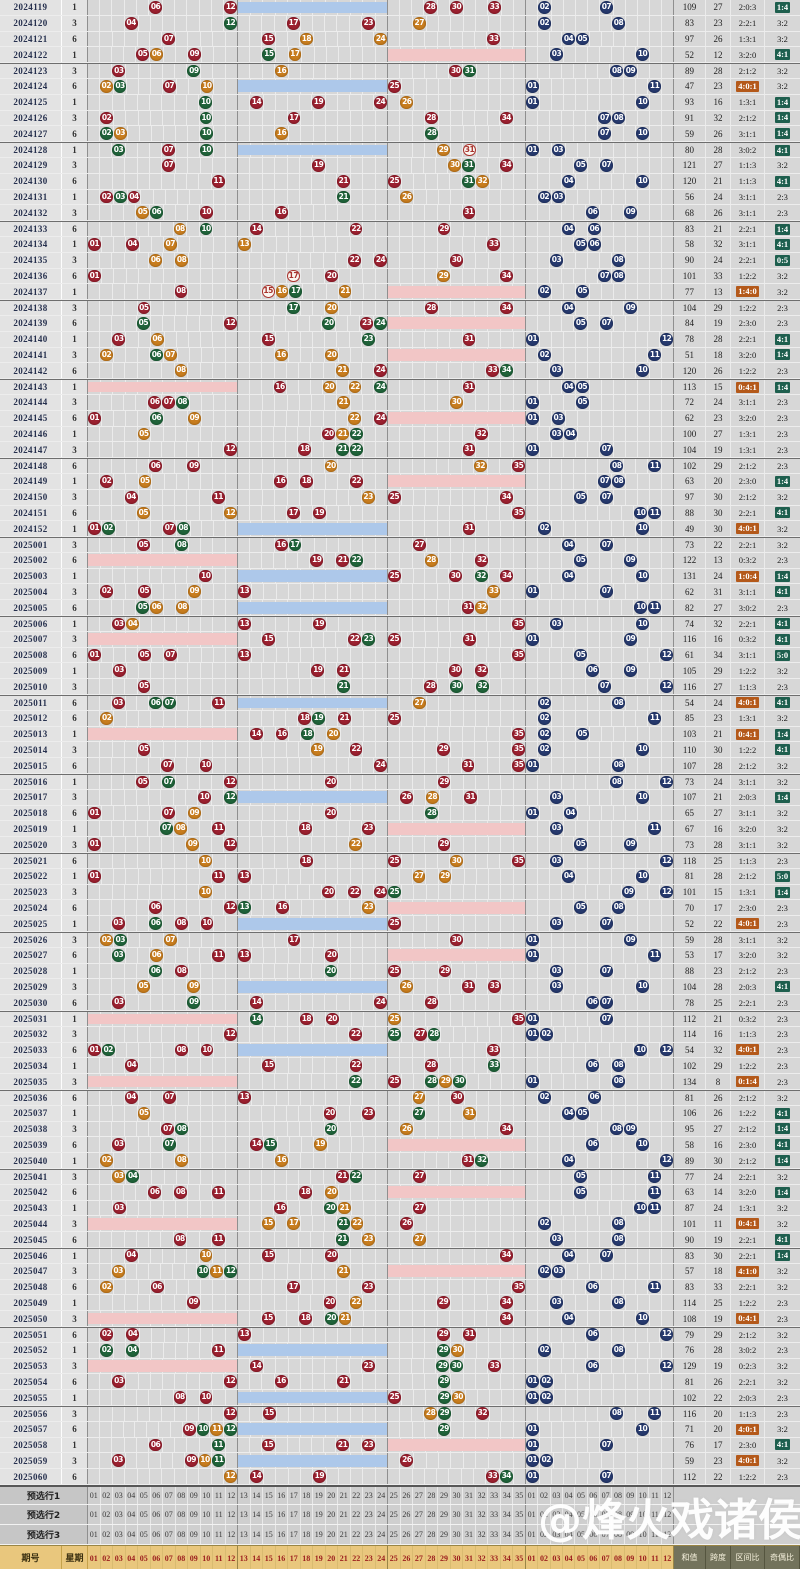 This screenshot has height=1569, width=800. I want to click on front-ball: 29, so click(443, 276).